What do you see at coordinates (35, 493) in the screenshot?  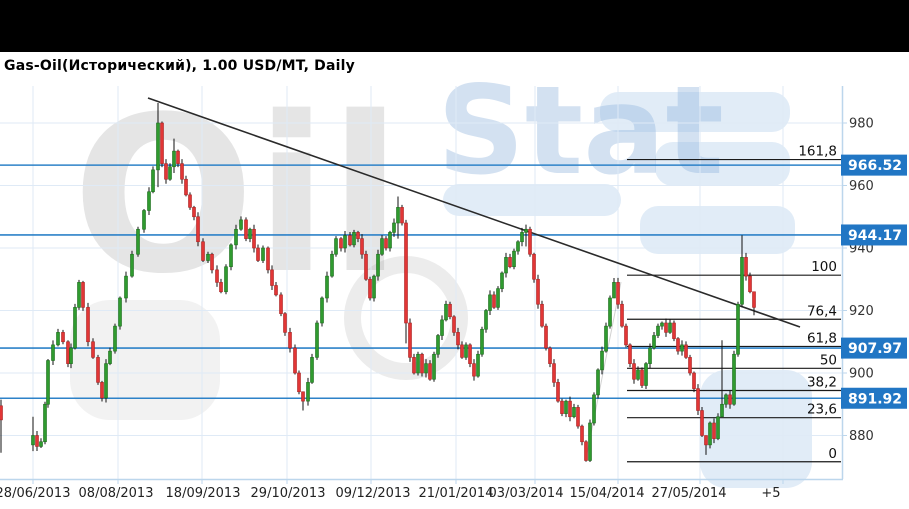 I see `time-axis-label: 28/06/2013` at bounding box center [35, 493].